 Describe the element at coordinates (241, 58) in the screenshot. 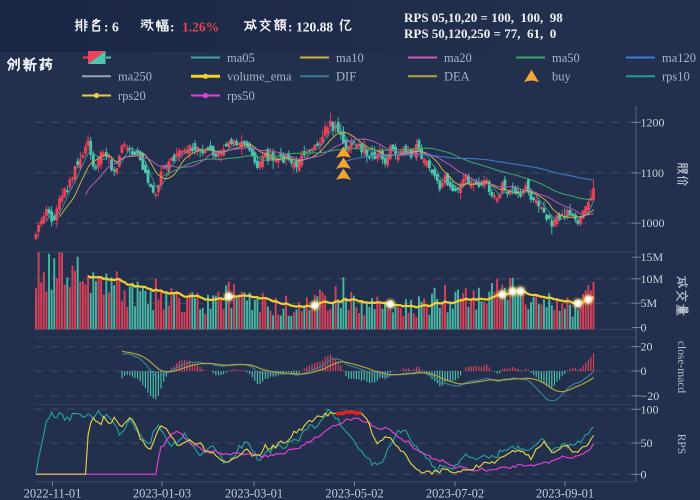

I see `svg-text: ma05` at that location.